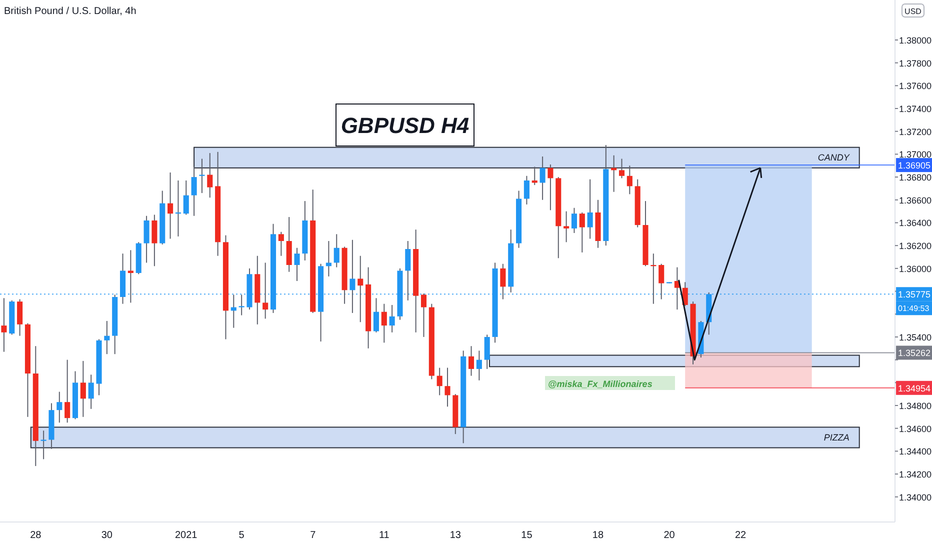 The width and height of the screenshot is (932, 550). Describe the element at coordinates (915, 109) in the screenshot. I see `y-tick-label: 1.37400` at that location.